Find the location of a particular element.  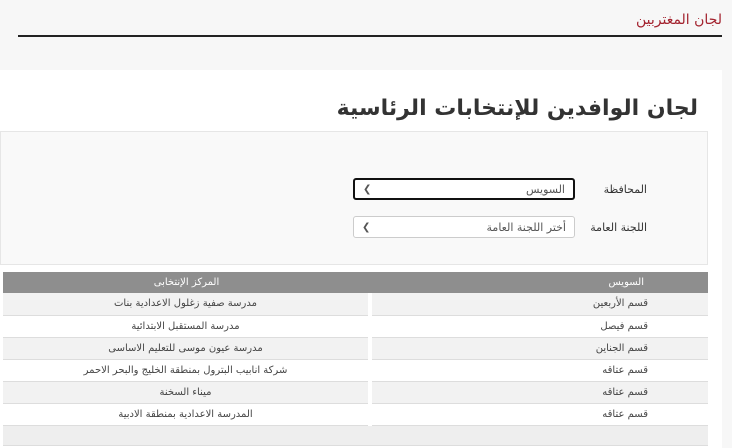

header-divider is located at coordinates (370, 36).